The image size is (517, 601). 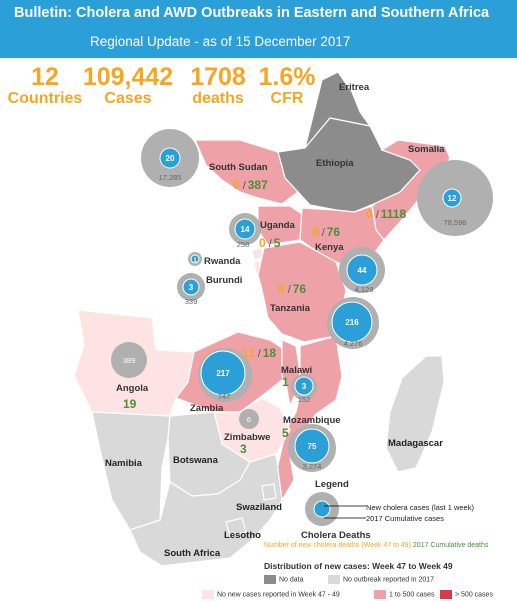 I want to click on label-tanzania: Tanzania, so click(x=290, y=308).